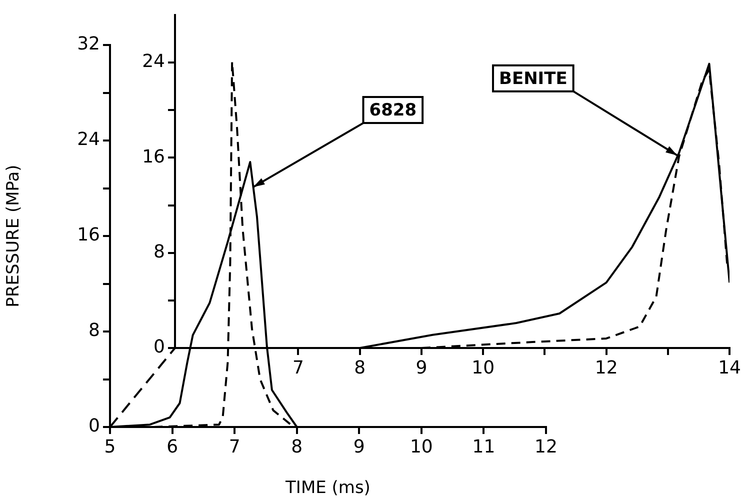 The image size is (744, 503). I want to click on x-tick-label: 6, so click(172, 447).